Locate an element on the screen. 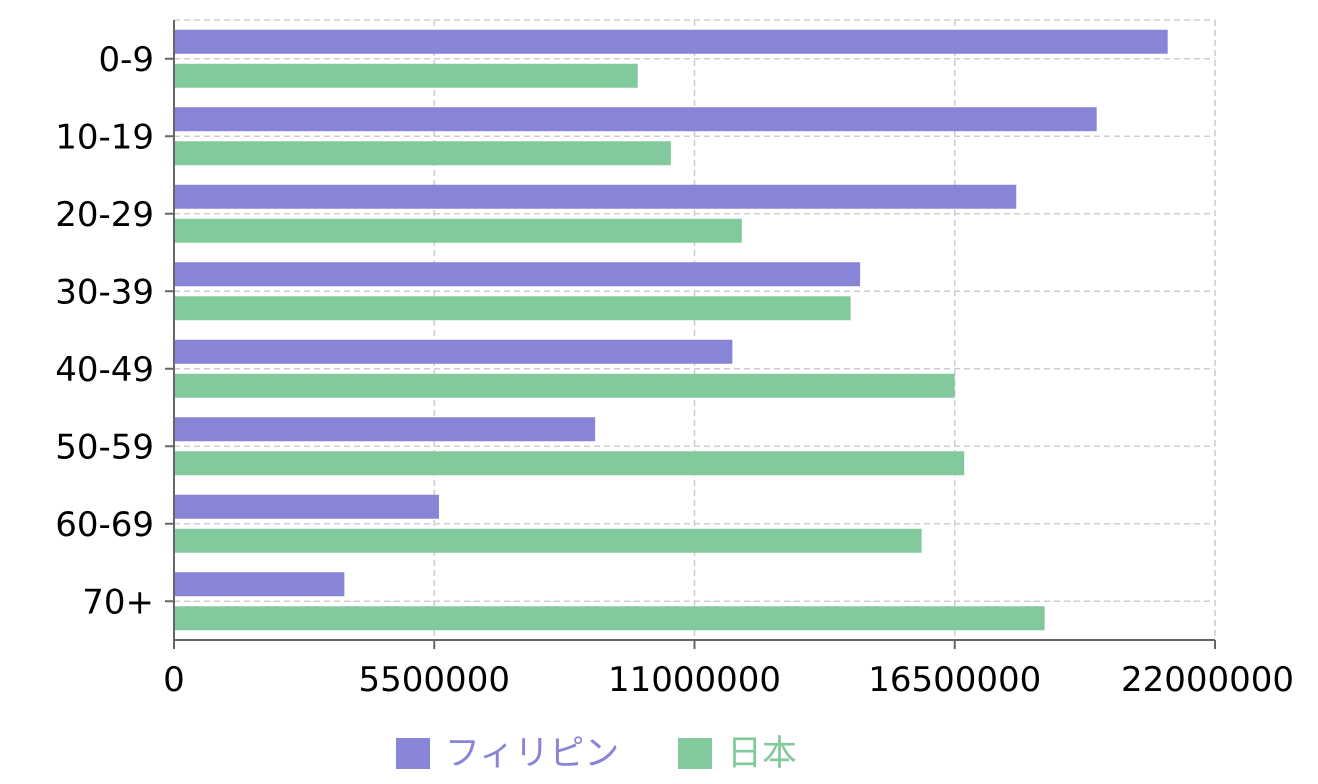 This screenshot has height=784, width=1318. y-tick-label: 0-9 is located at coordinates (126, 60).